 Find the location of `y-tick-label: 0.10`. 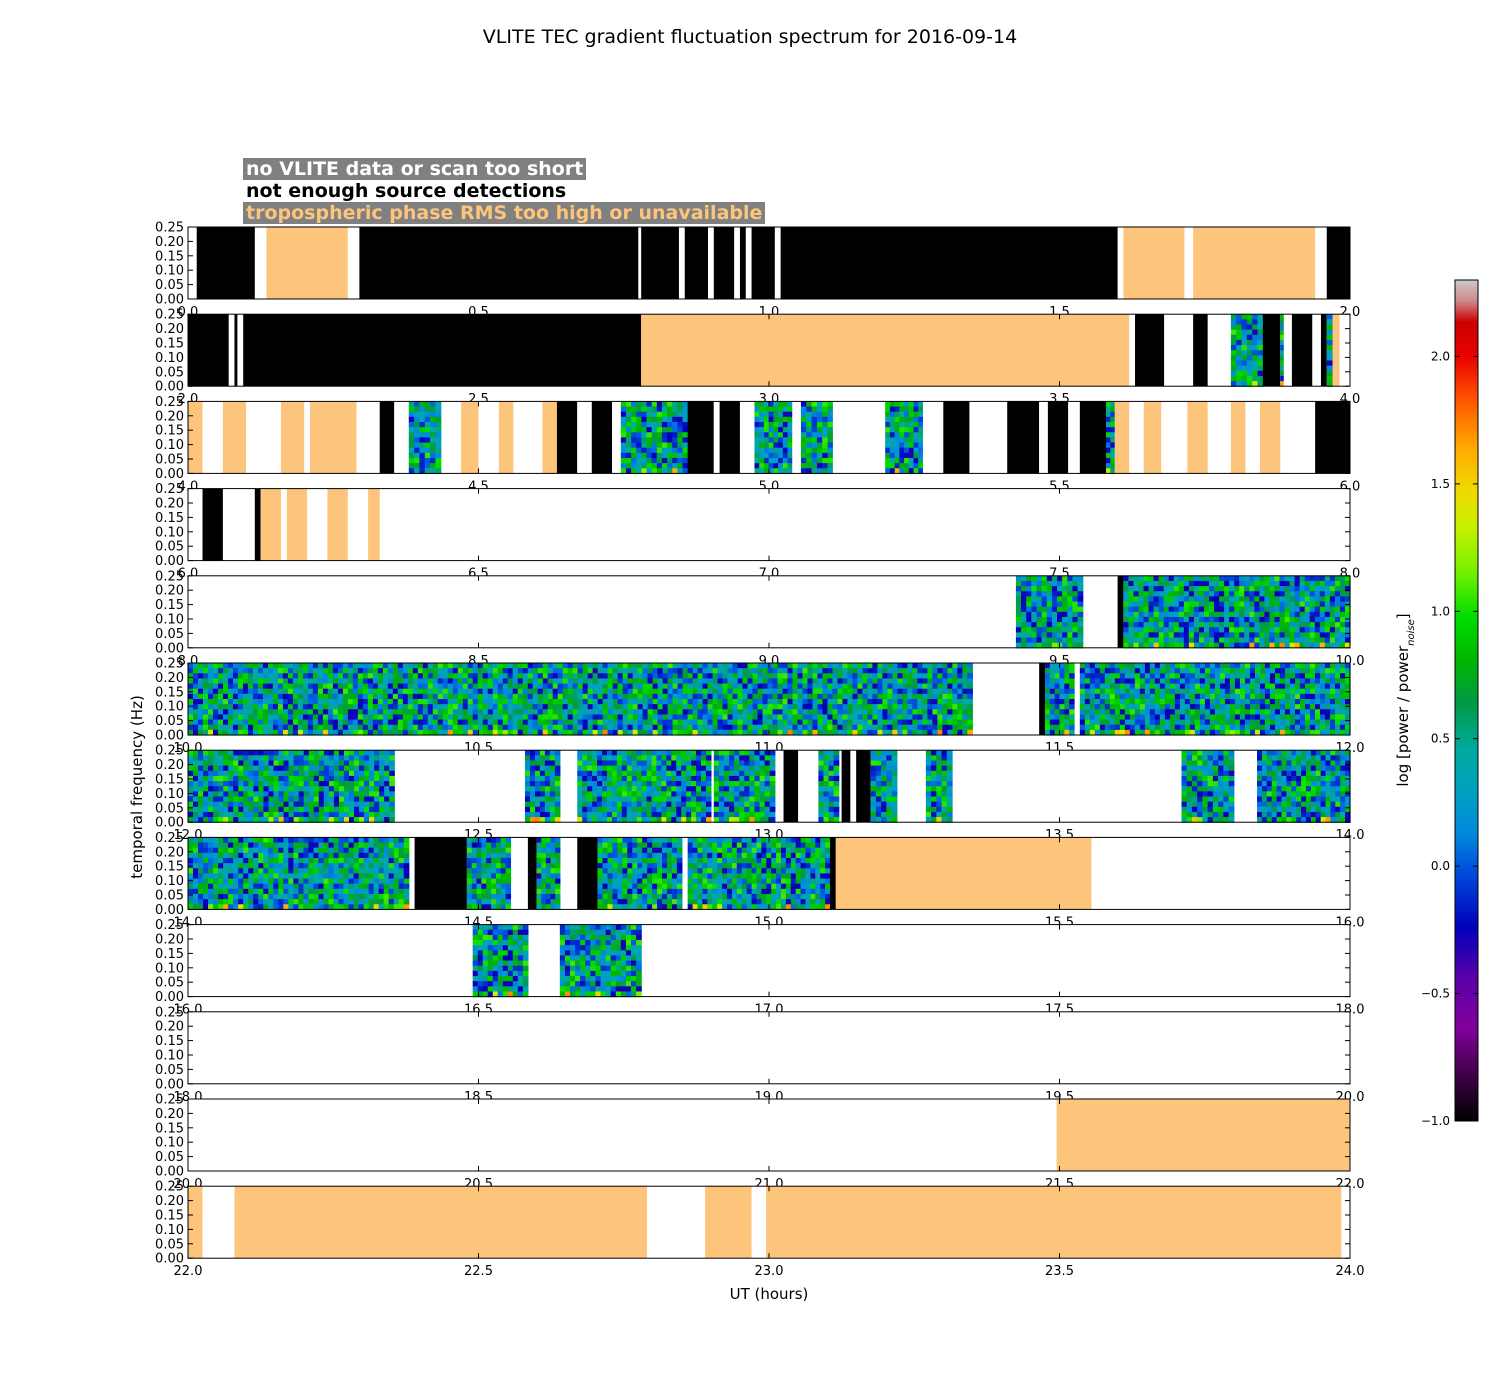

y-tick-label: 0.10 is located at coordinates (169, 271).